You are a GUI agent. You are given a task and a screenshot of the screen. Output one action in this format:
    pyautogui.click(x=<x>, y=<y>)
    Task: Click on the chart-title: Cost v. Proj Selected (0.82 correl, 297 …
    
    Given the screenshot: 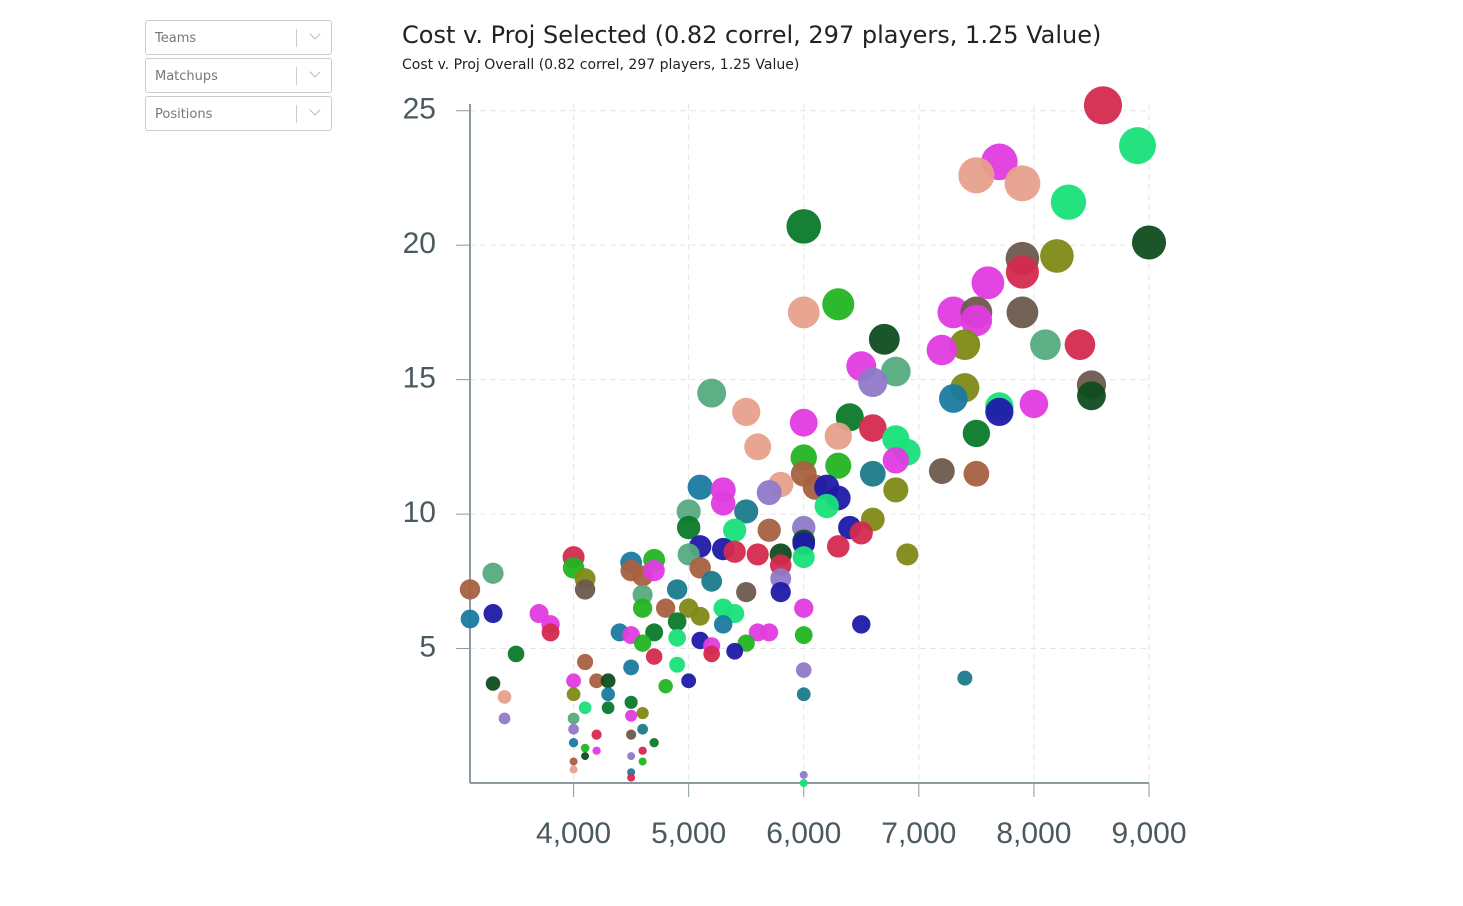 What is the action you would take?
    pyautogui.click(x=751, y=35)
    